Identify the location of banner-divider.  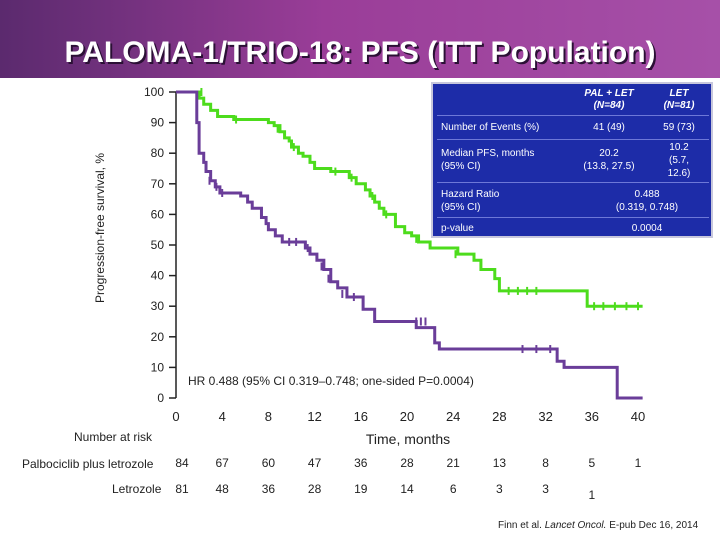
(360, 80).